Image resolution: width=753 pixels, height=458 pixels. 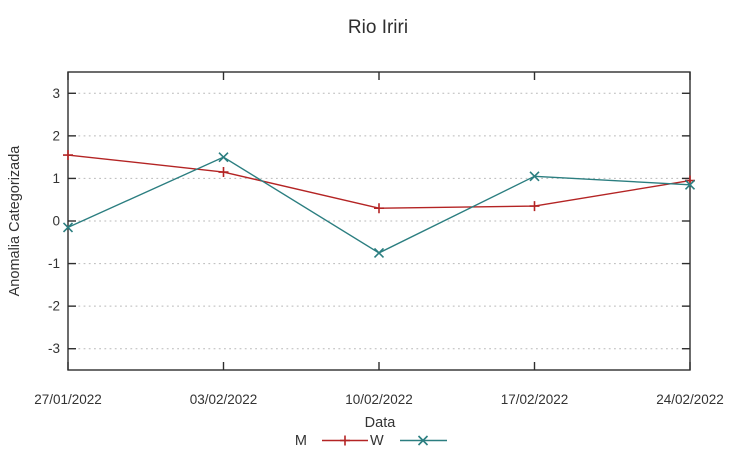 I want to click on y-tick-label: 3, so click(x=56, y=93).